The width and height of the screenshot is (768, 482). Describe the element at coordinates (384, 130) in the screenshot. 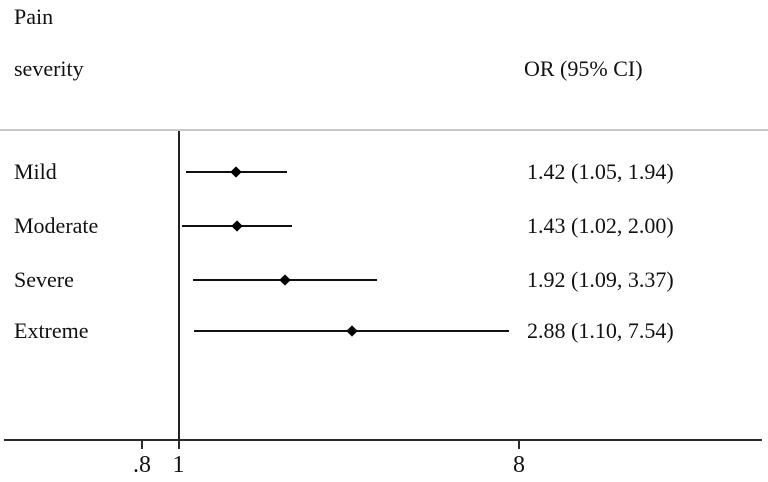

I see `header-divider-line` at that location.